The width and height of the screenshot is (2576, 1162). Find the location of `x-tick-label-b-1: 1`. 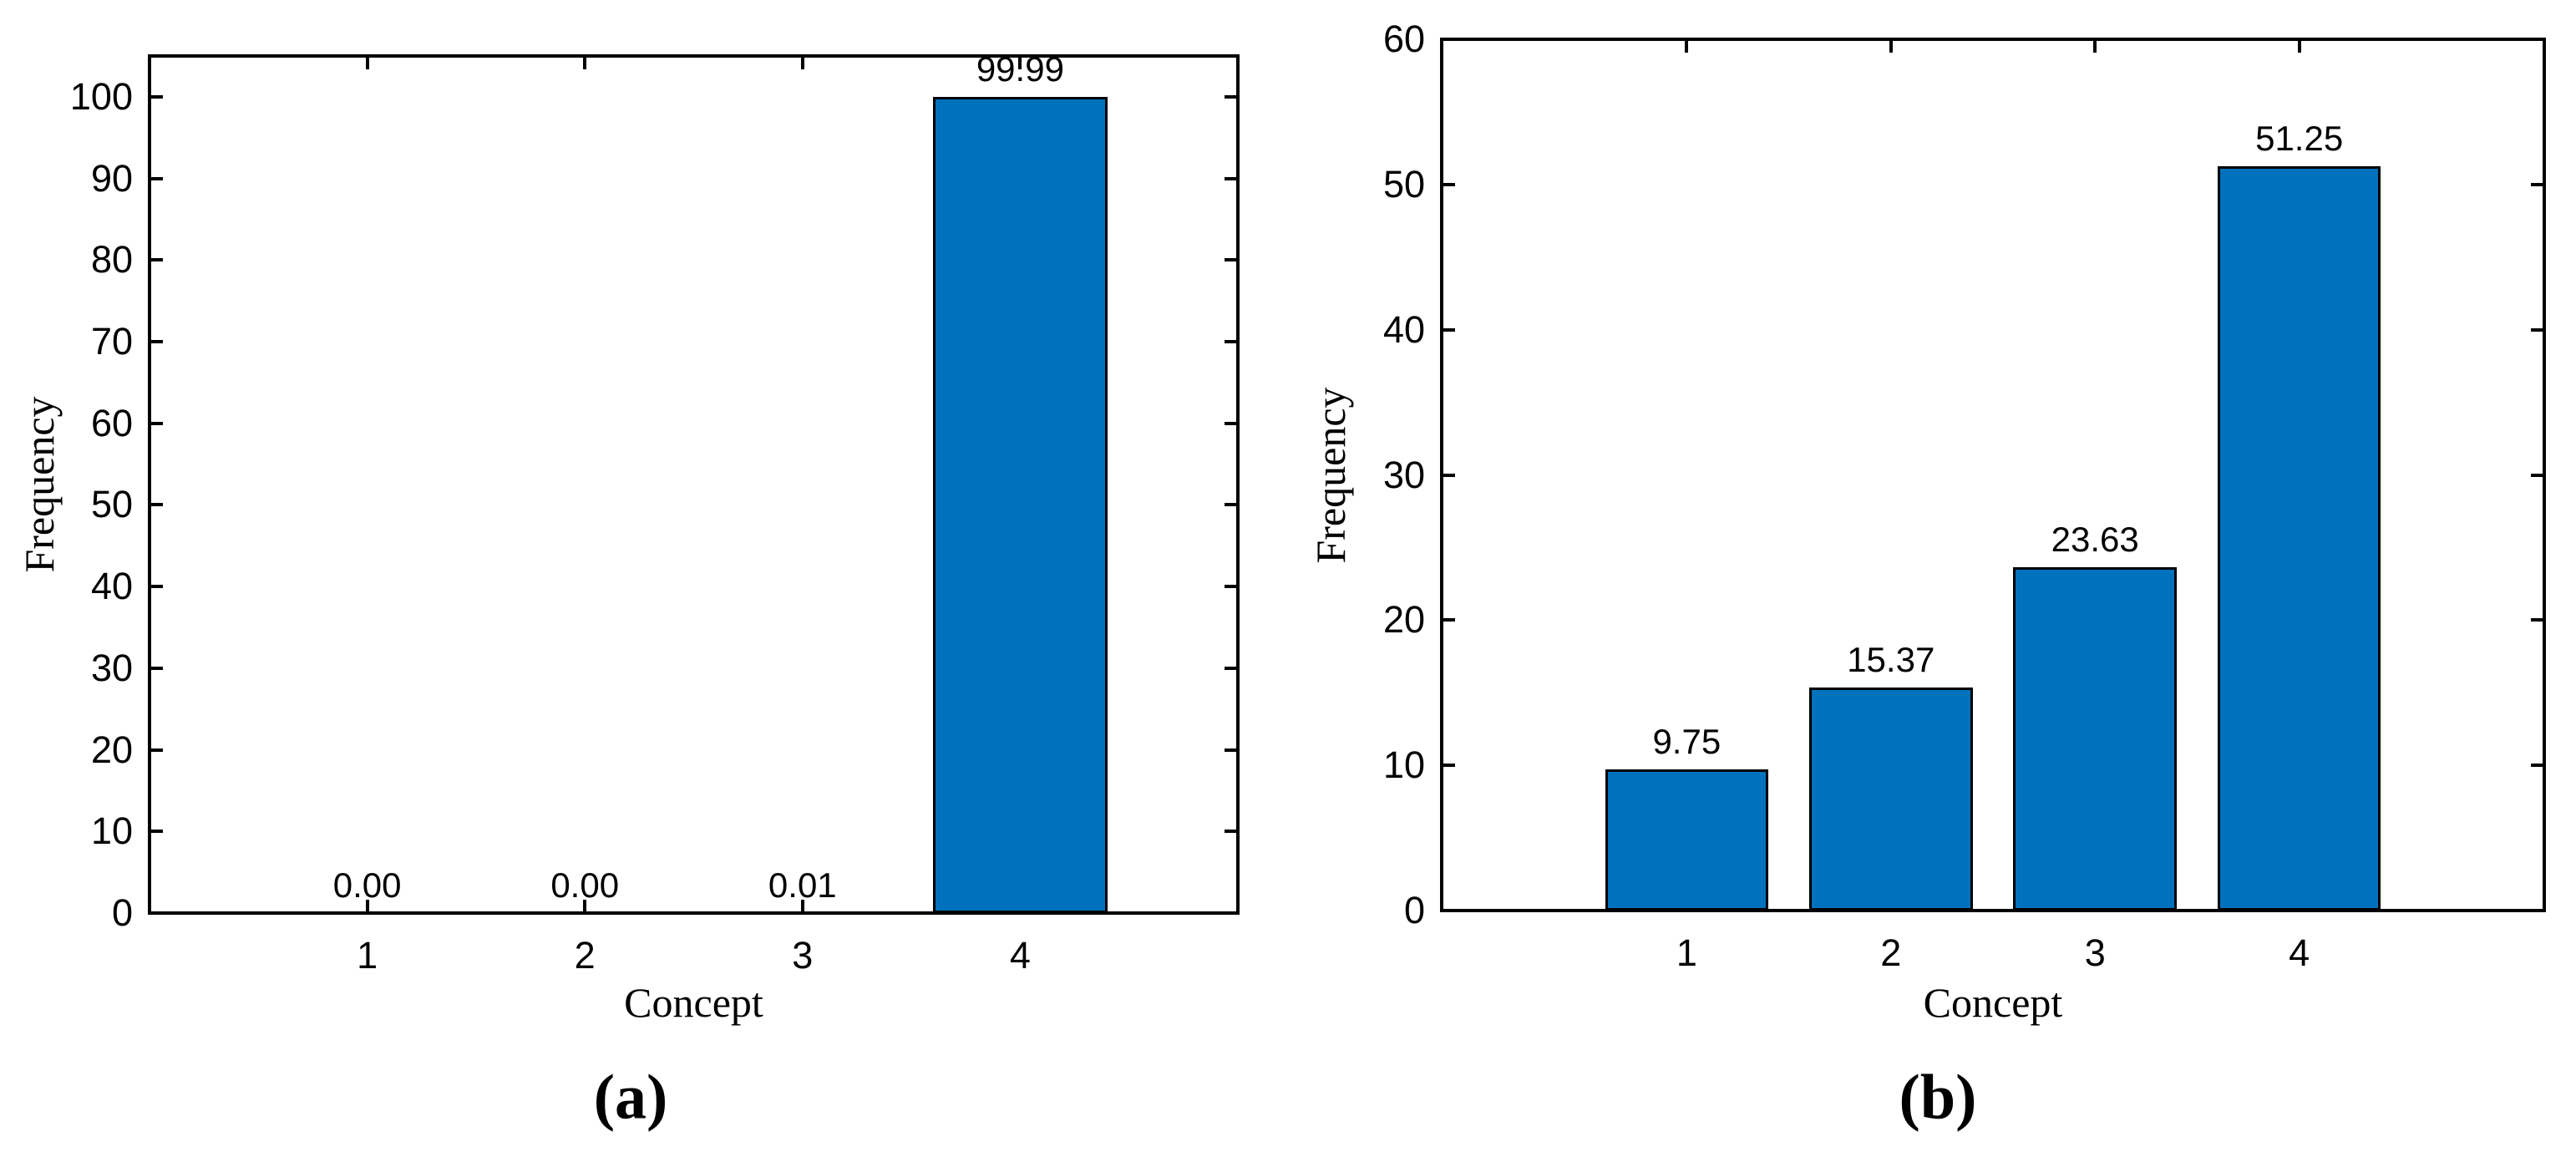

x-tick-label-b-1: 1 is located at coordinates (1686, 952).